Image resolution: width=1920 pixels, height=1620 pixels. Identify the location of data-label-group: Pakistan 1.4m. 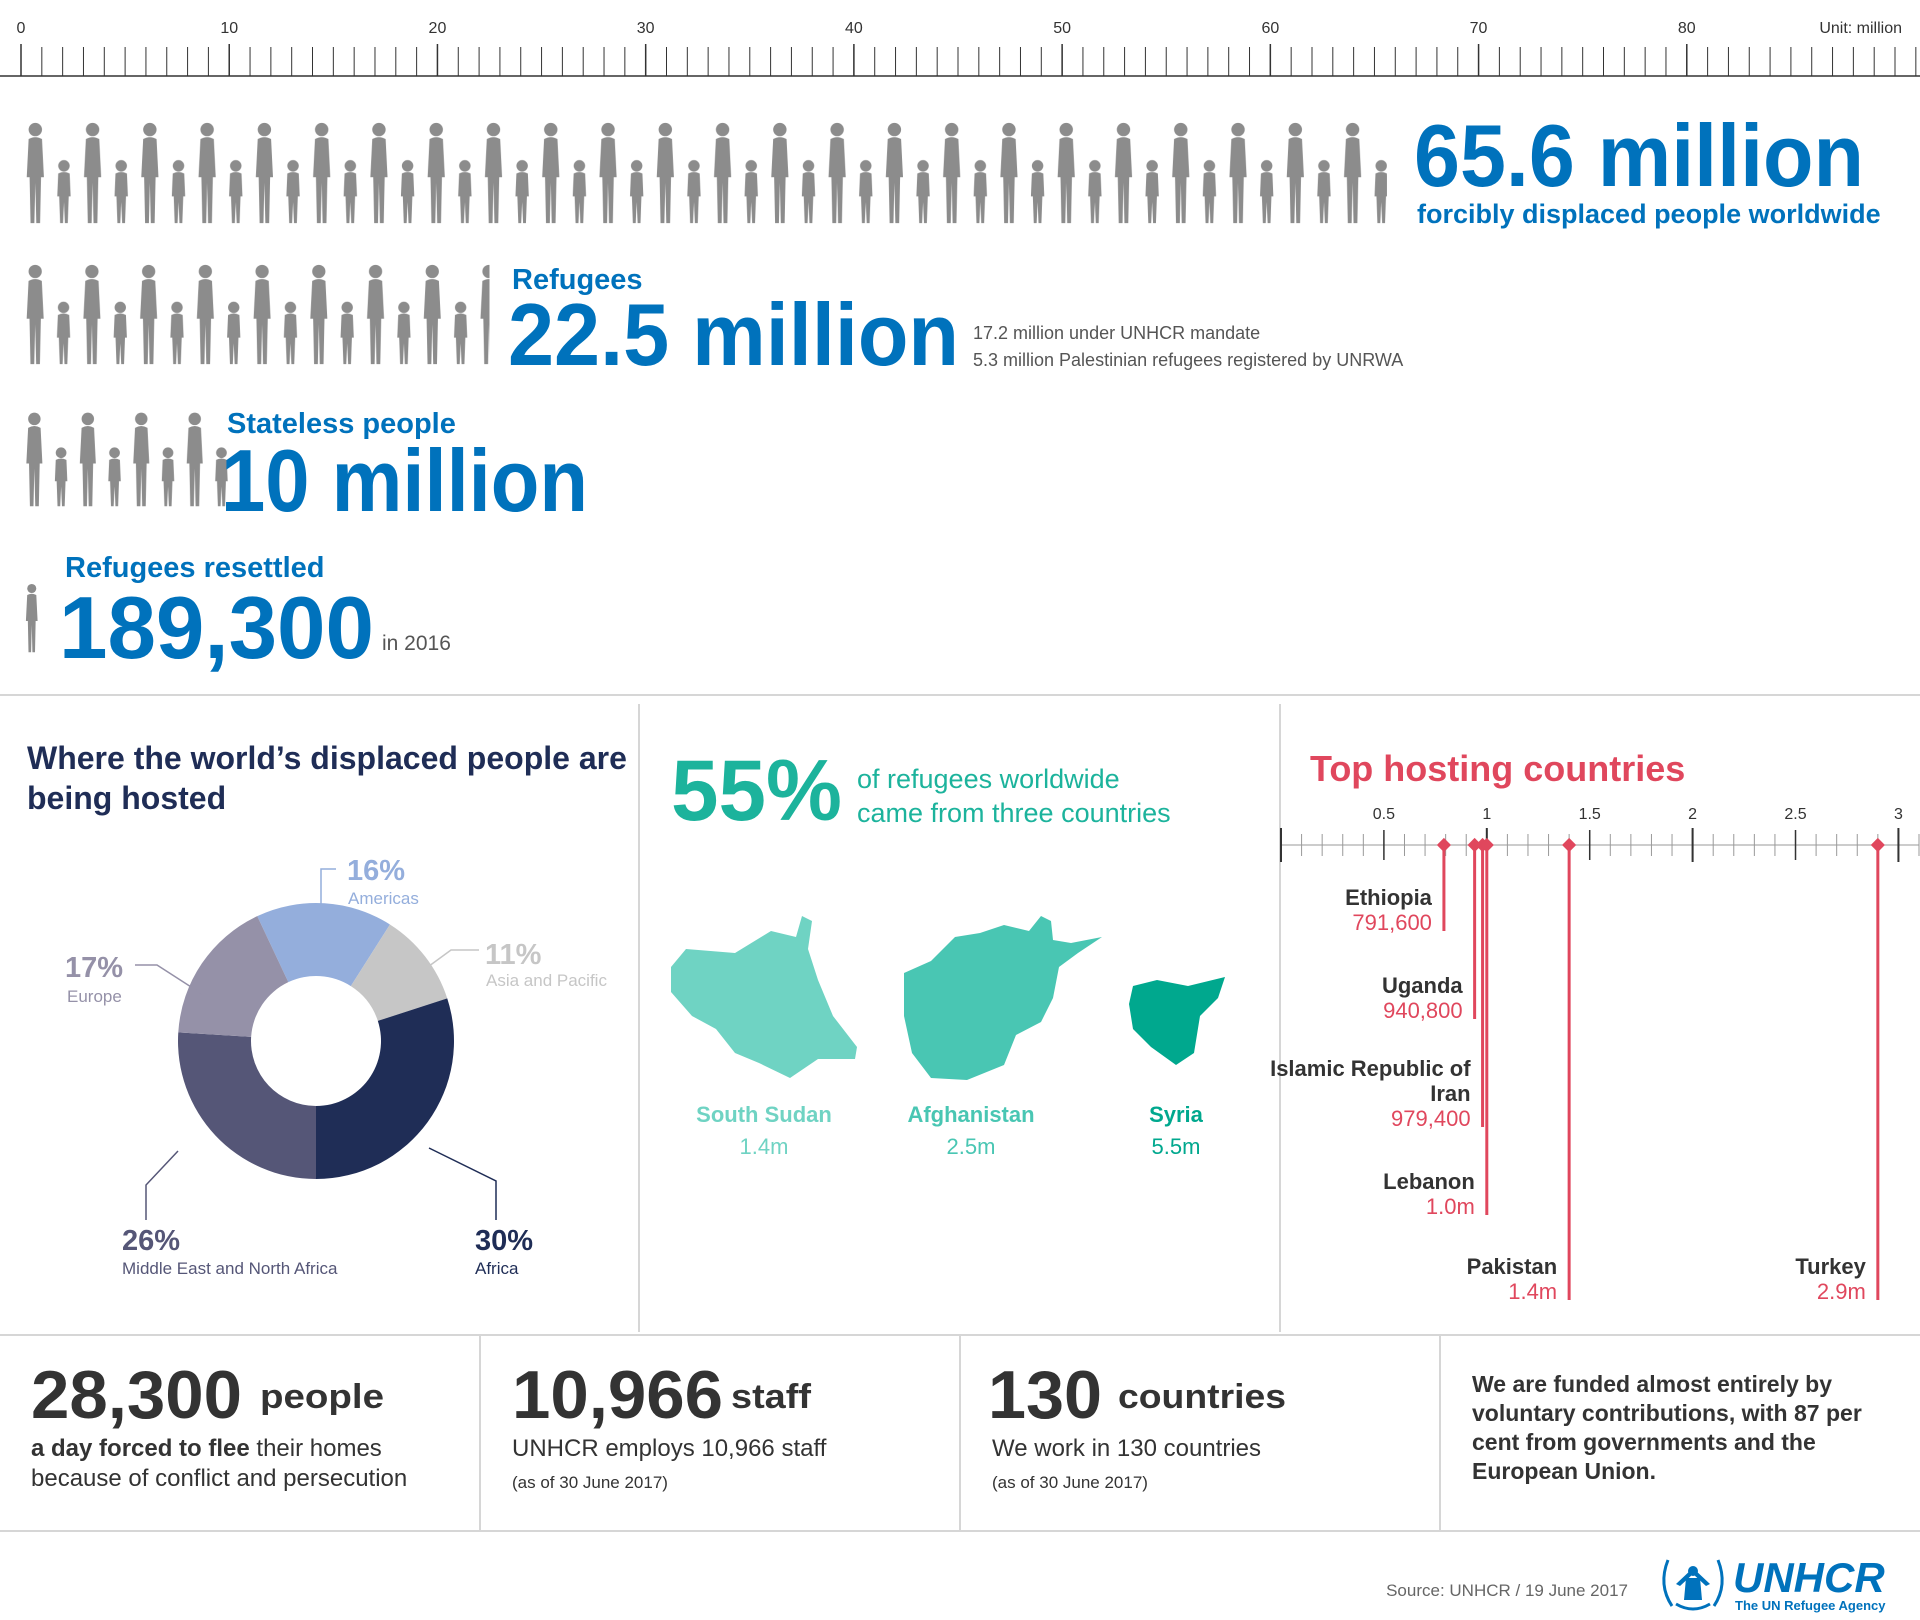
(1512, 1279).